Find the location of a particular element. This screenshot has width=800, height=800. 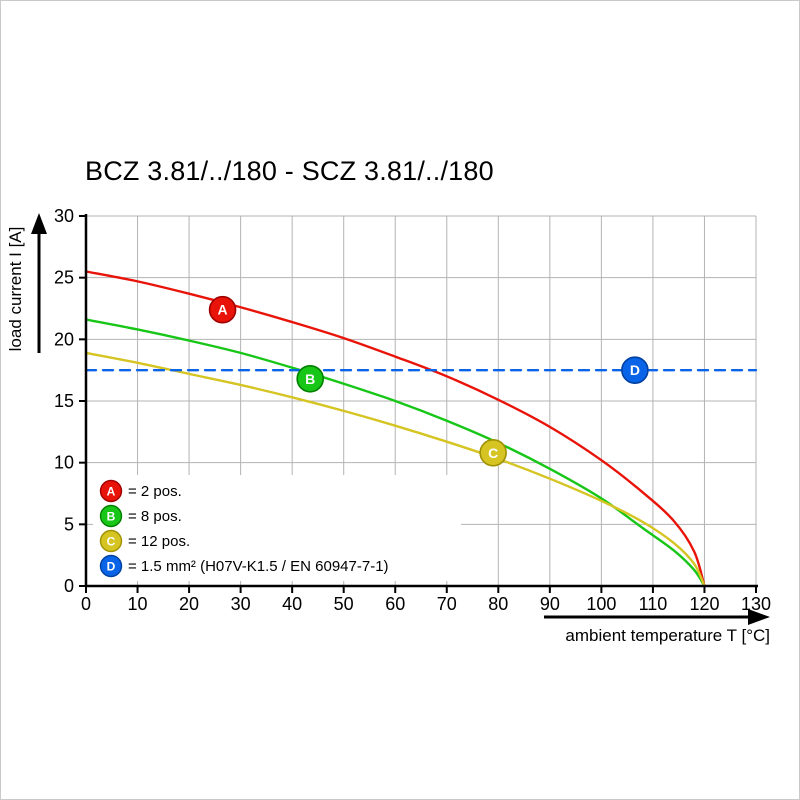

svg-text: 100 is located at coordinates (601, 604).